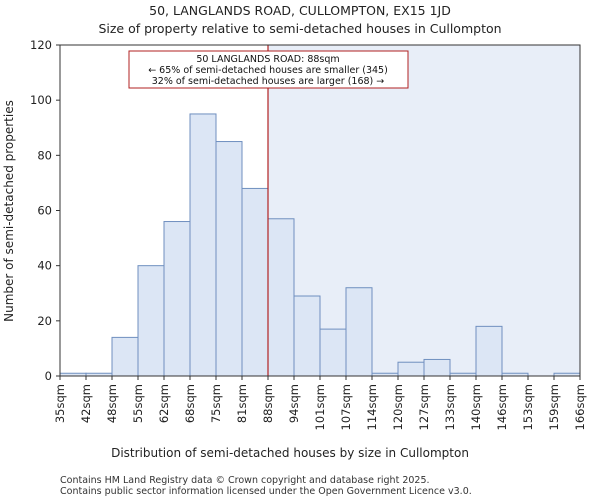  Describe the element at coordinates (48, 376) in the screenshot. I see `y-tick-label: 0` at that location.